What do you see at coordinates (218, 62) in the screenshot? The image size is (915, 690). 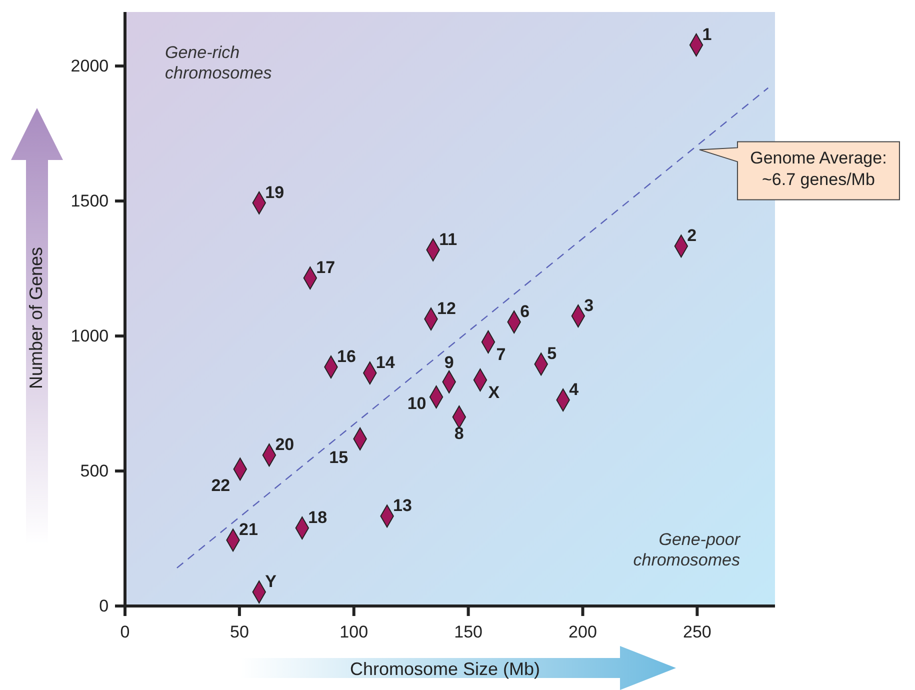 I see `annotation: Gene-rich chromosomes` at bounding box center [218, 62].